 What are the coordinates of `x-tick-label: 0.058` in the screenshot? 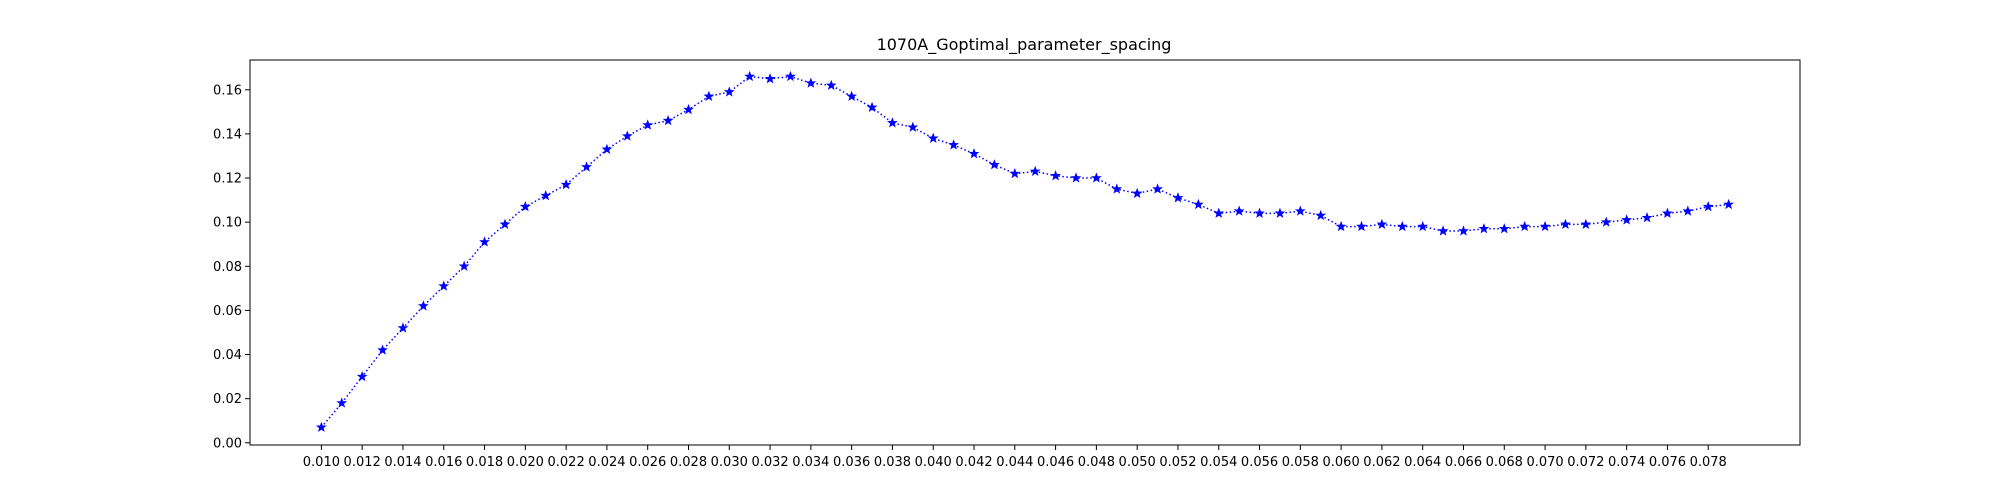 It's located at (1300, 462).